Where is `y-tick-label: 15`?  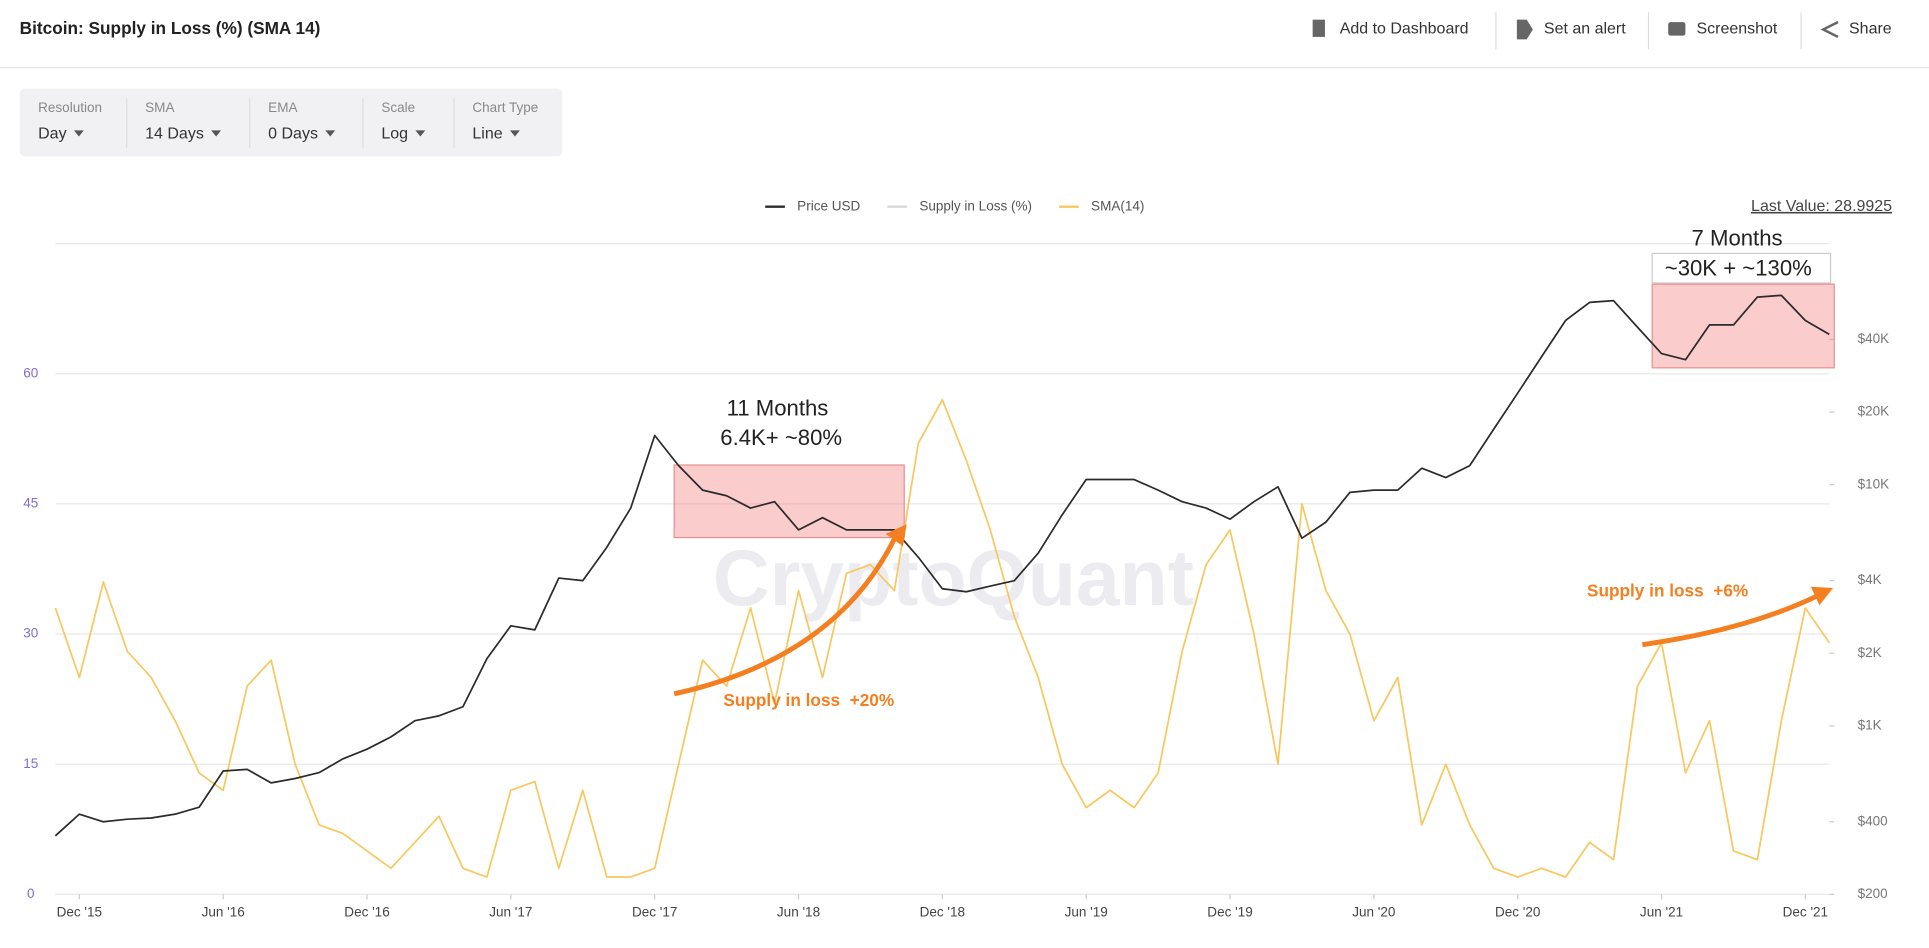
y-tick-label: 15 is located at coordinates (30, 763).